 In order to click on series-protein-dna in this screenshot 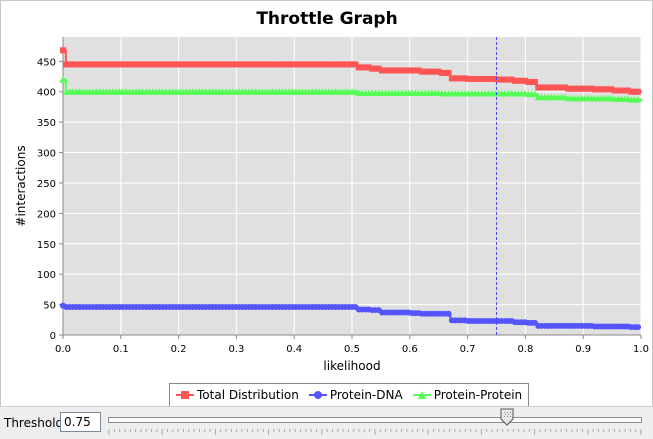, I will do `click(350, 316)`.